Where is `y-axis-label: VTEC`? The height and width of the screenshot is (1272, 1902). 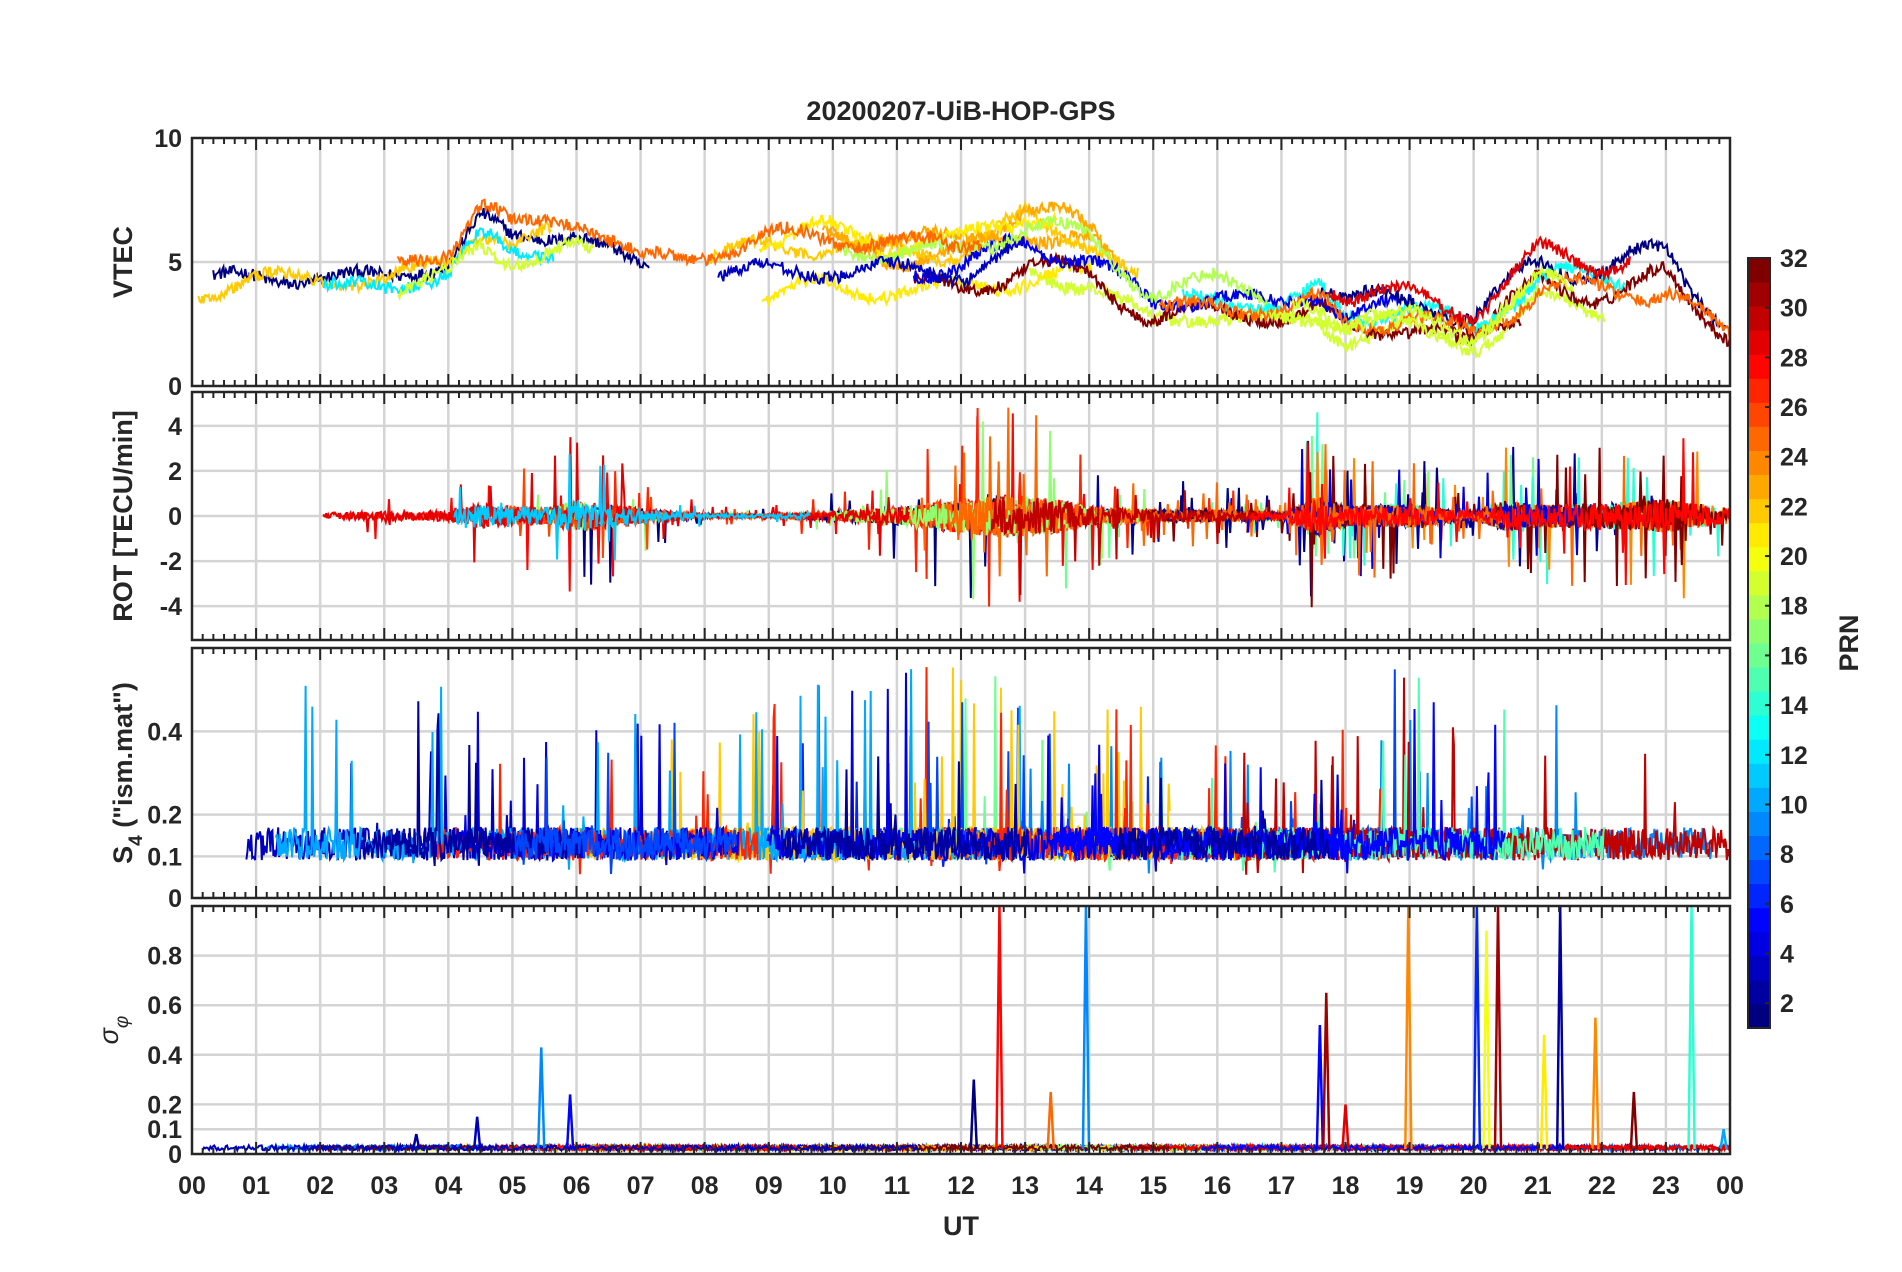 y-axis-label: VTEC is located at coordinates (123, 262).